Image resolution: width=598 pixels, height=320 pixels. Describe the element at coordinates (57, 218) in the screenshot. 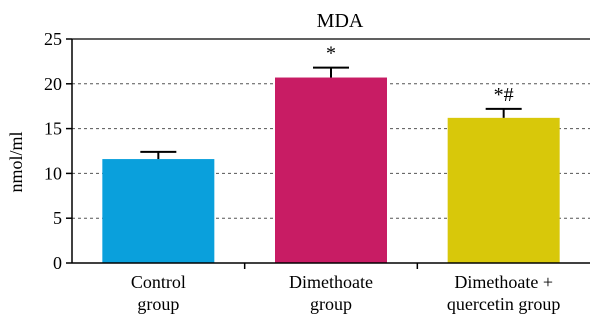

I see `y-tick-label-5: 5` at that location.